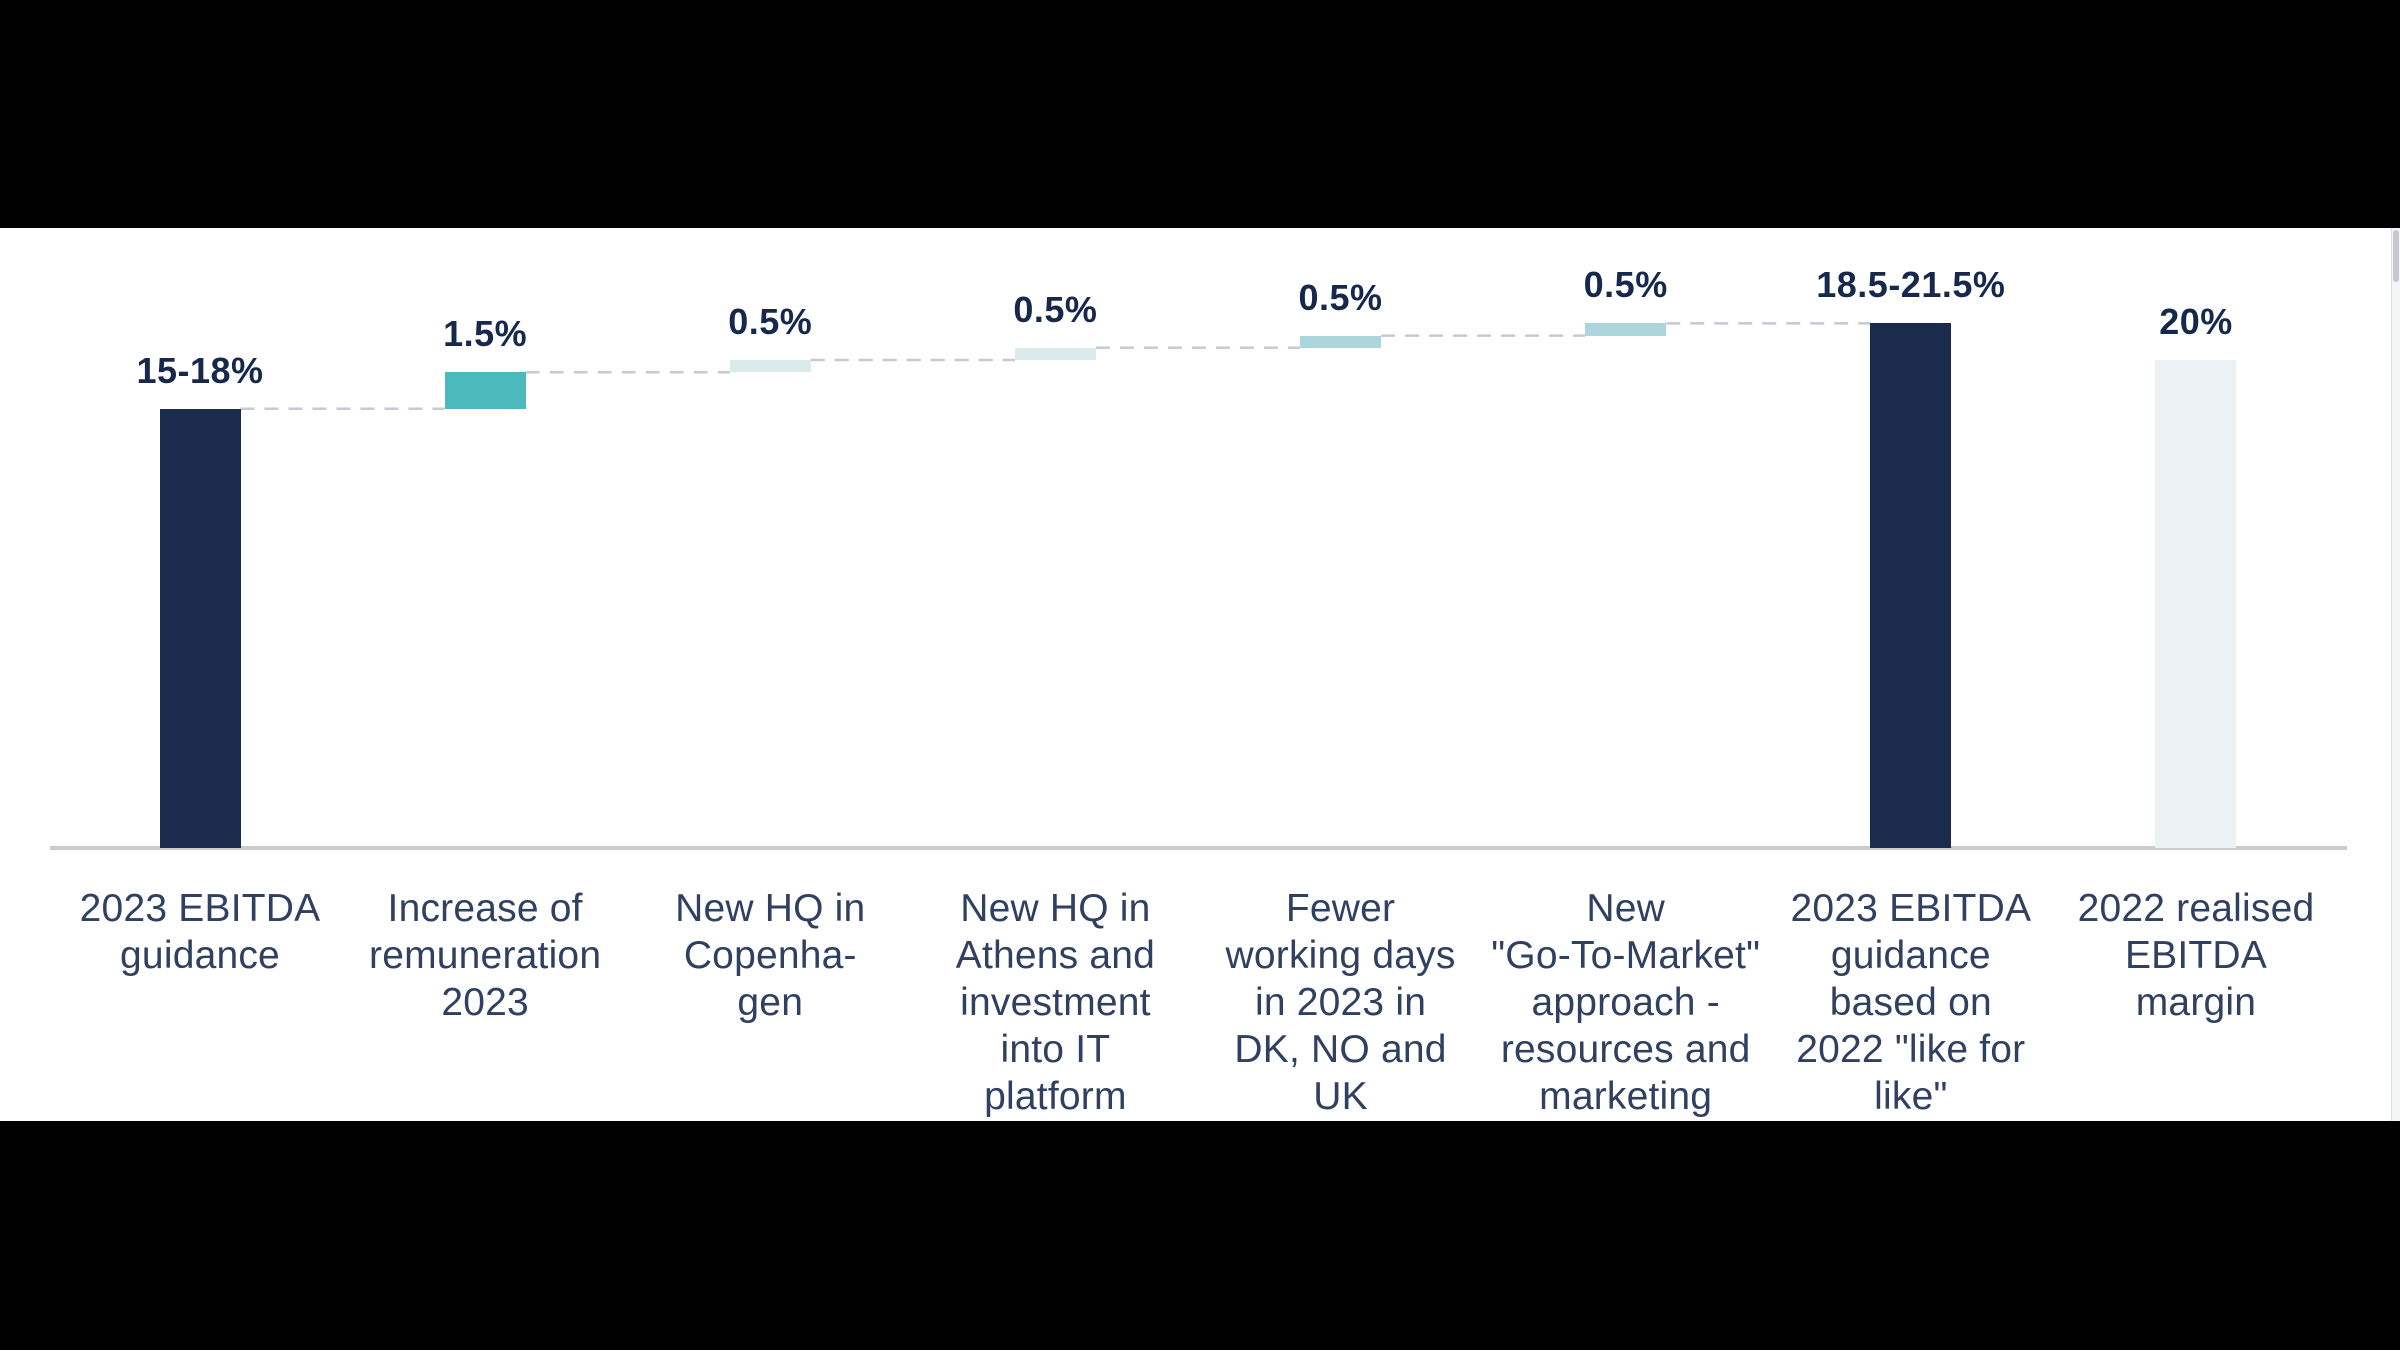  Describe the element at coordinates (1340, 1049) in the screenshot. I see `category-label-line: DK, NO and` at that location.